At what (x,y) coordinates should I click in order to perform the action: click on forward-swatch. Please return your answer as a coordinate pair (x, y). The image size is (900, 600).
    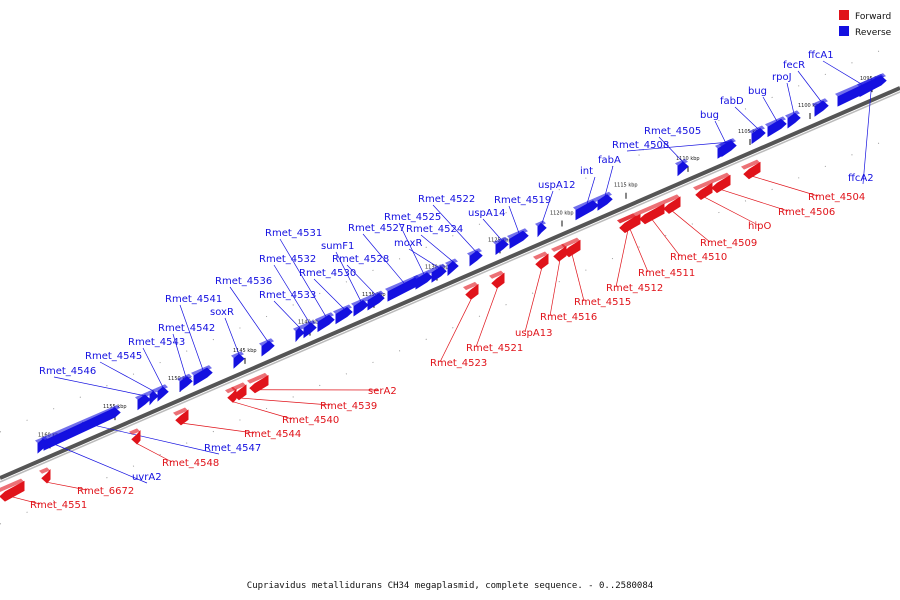
    Looking at the image, I should click on (844, 15).